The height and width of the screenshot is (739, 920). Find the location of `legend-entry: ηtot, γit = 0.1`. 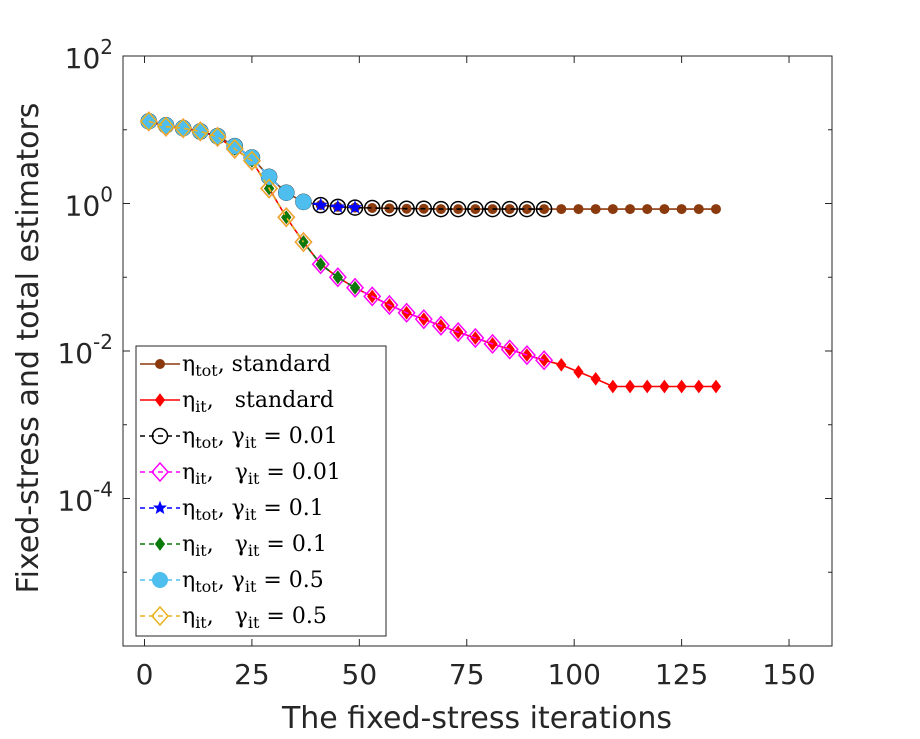

legend-entry: ηtot, γit = 0.1 is located at coordinates (232, 510).